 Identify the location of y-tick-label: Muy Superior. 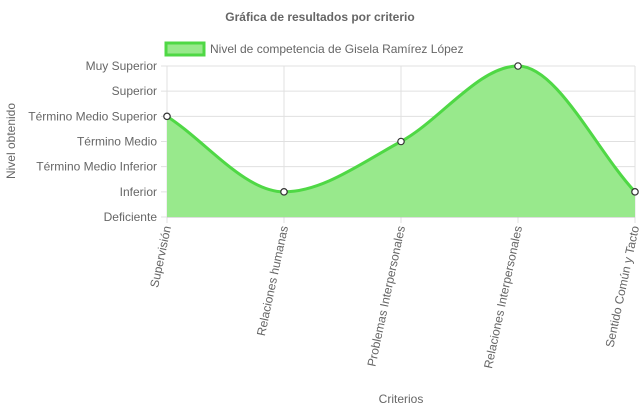
(121, 66).